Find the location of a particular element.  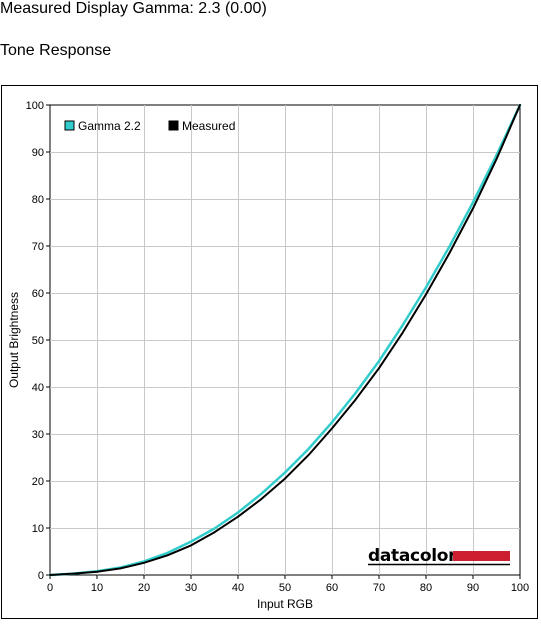

logo-accent-bar is located at coordinates (481, 556).